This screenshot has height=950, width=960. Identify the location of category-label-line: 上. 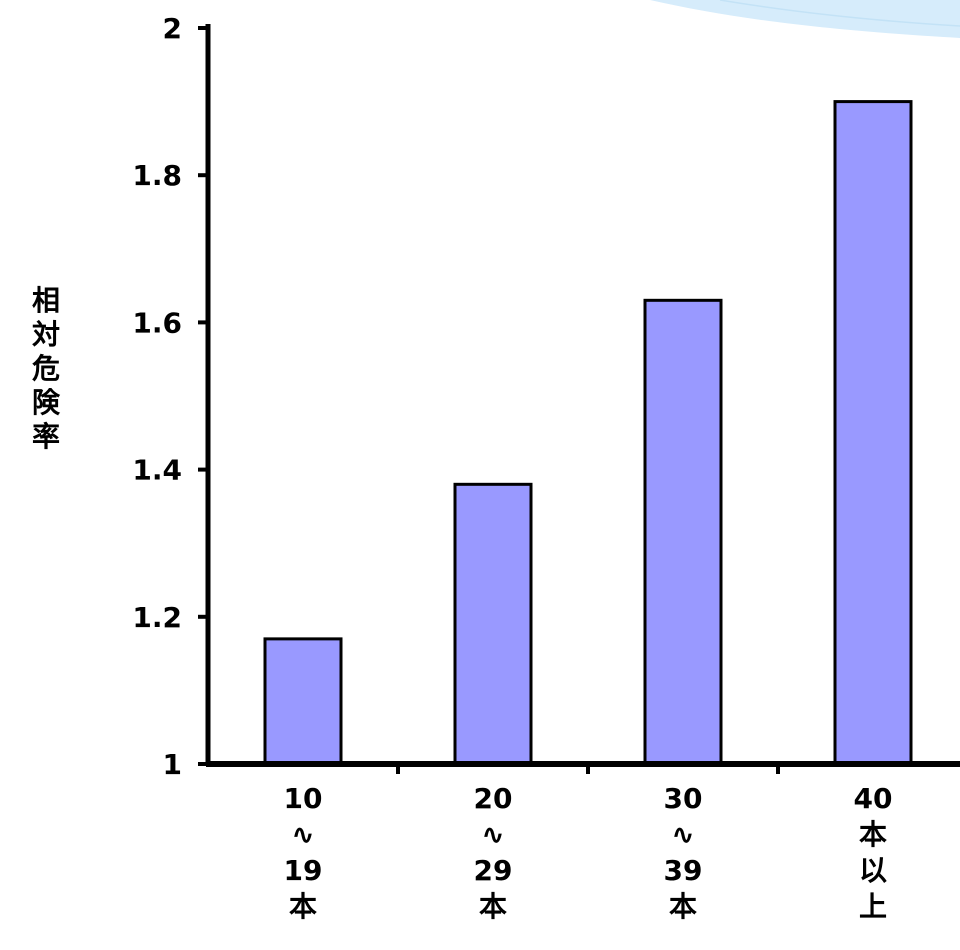
(873, 906).